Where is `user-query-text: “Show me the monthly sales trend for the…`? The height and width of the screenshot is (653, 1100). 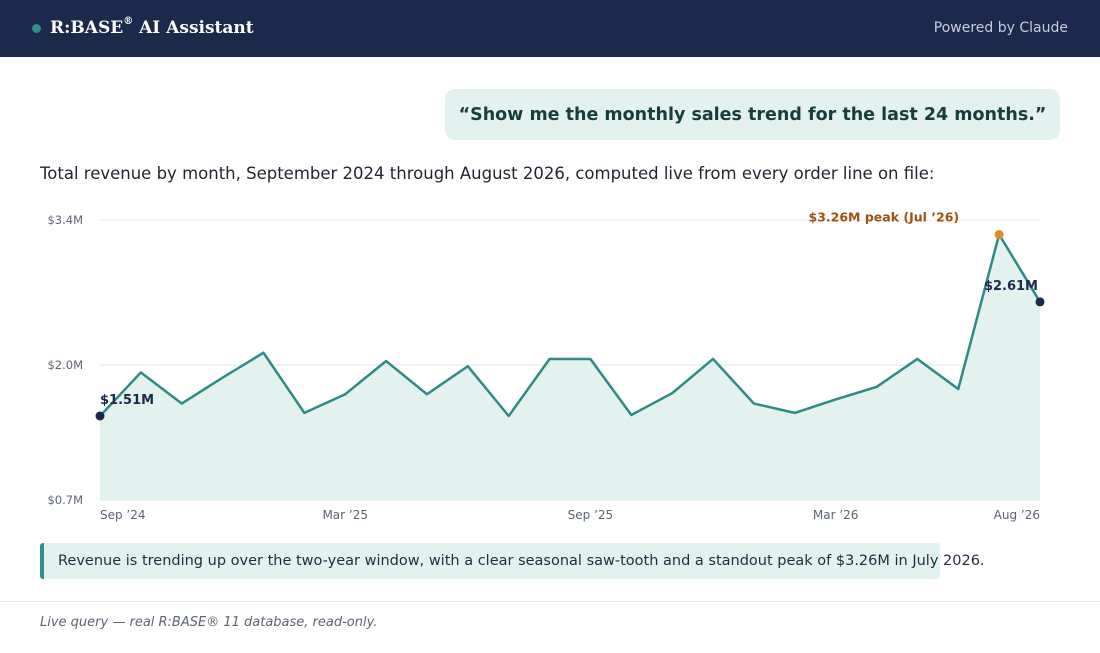
user-query-text: “Show me the monthly sales trend for the… is located at coordinates (753, 115).